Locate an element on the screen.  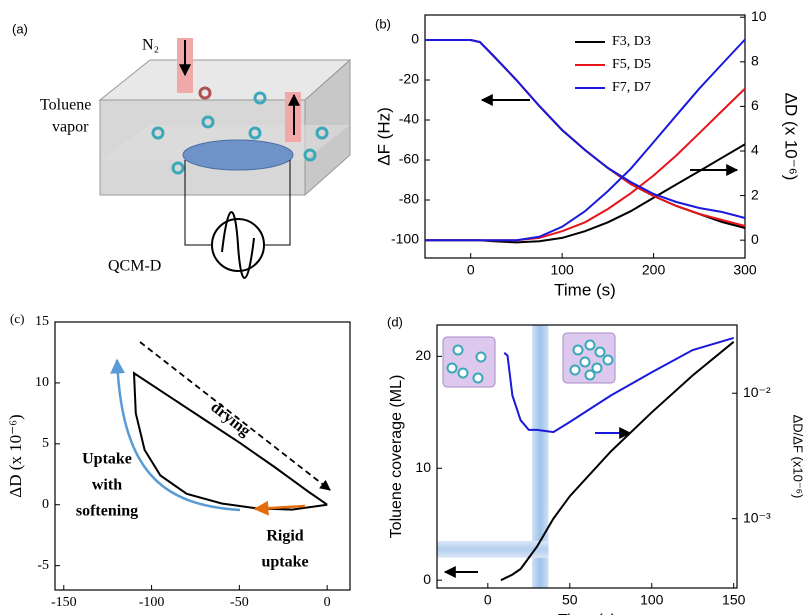
x-tick-label: 200 is located at coordinates (654, 270).